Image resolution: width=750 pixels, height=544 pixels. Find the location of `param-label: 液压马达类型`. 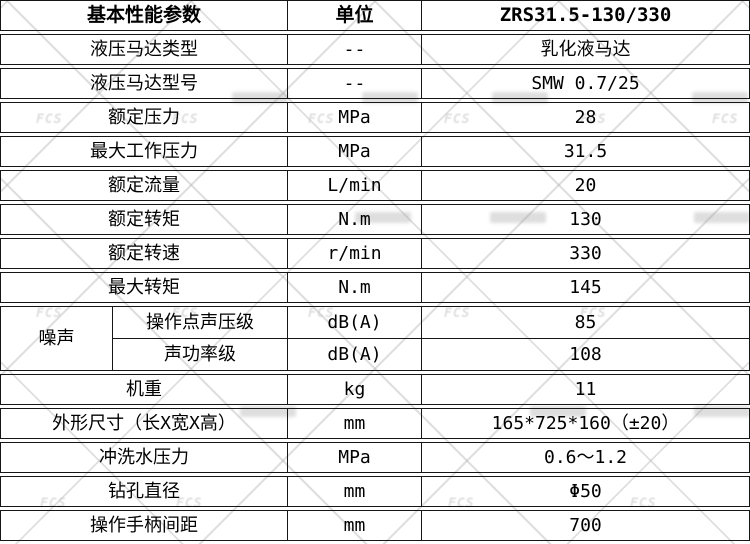

param-label: 液压马达类型 is located at coordinates (144, 49).